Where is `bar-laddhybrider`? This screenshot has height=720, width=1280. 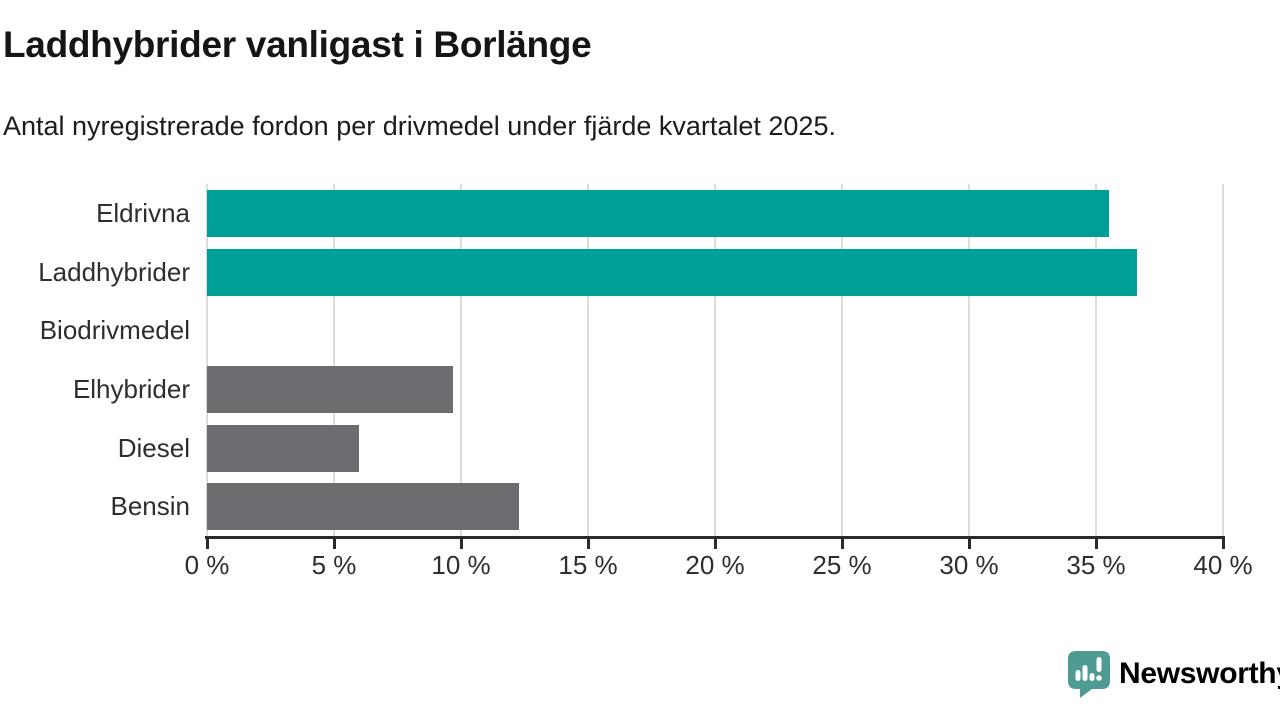
bar-laddhybrider is located at coordinates (672, 272).